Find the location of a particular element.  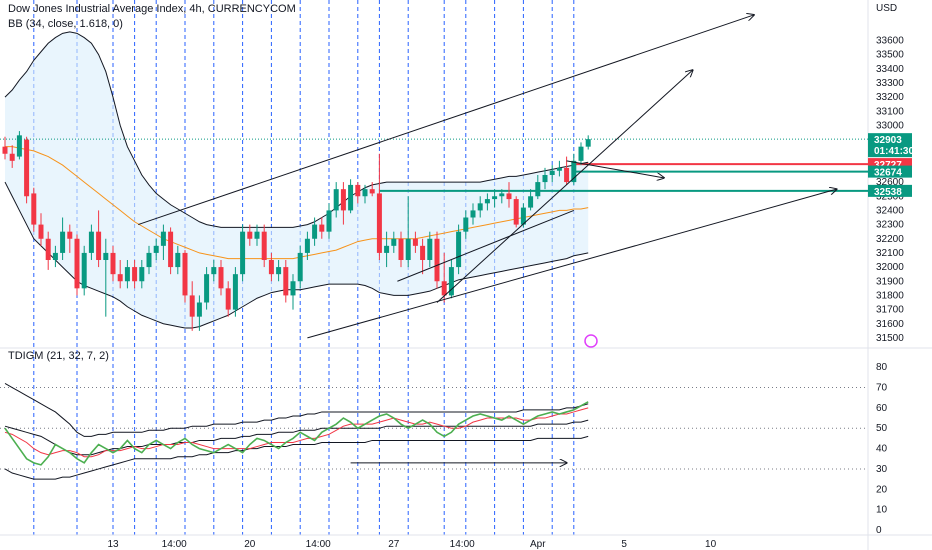

tdi-rsi-line is located at coordinates (296, 433).